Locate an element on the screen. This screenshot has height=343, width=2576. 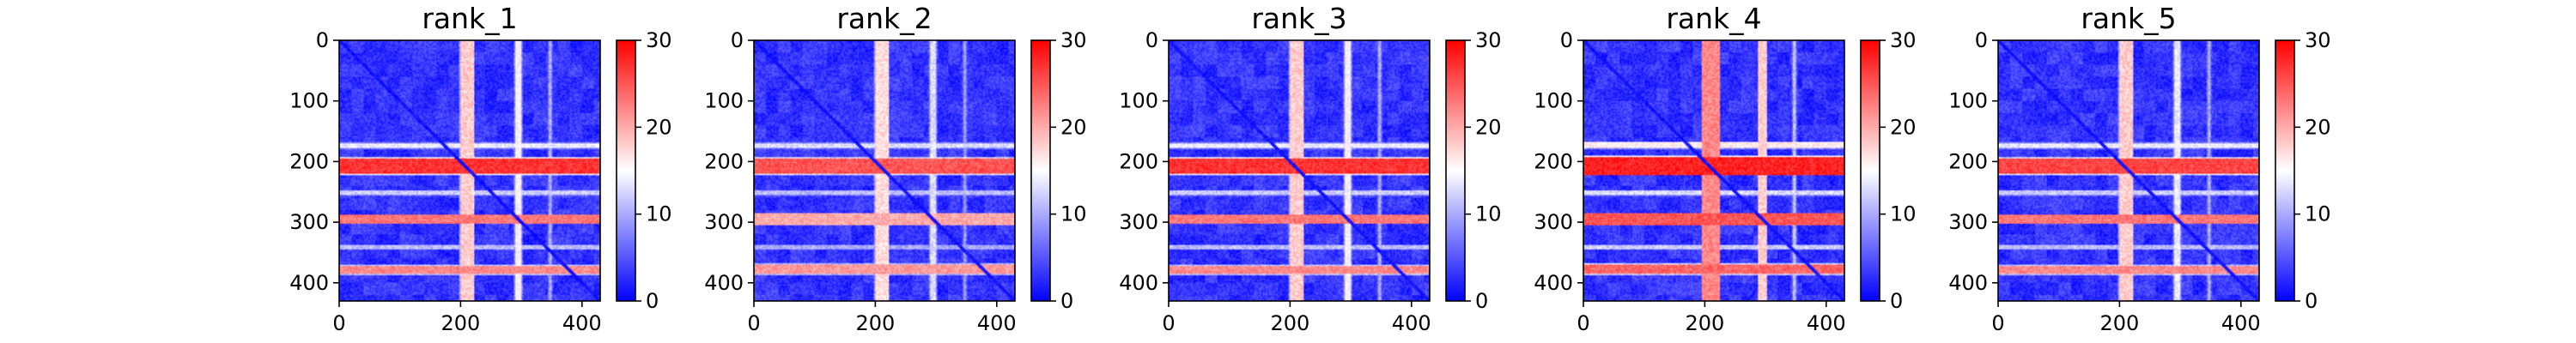
chart-title: rank_2 is located at coordinates (884, 18).